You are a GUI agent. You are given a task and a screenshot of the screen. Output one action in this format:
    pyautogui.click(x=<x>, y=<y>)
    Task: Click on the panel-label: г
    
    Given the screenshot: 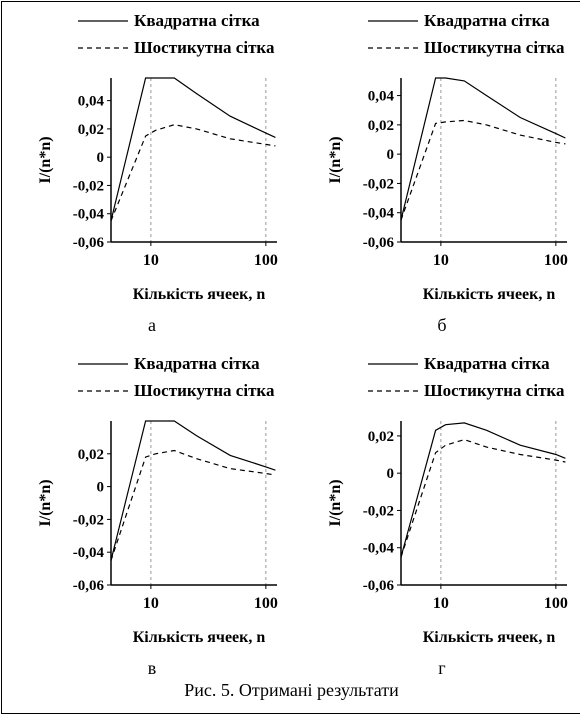 What is the action you would take?
    pyautogui.click(x=441, y=668)
    